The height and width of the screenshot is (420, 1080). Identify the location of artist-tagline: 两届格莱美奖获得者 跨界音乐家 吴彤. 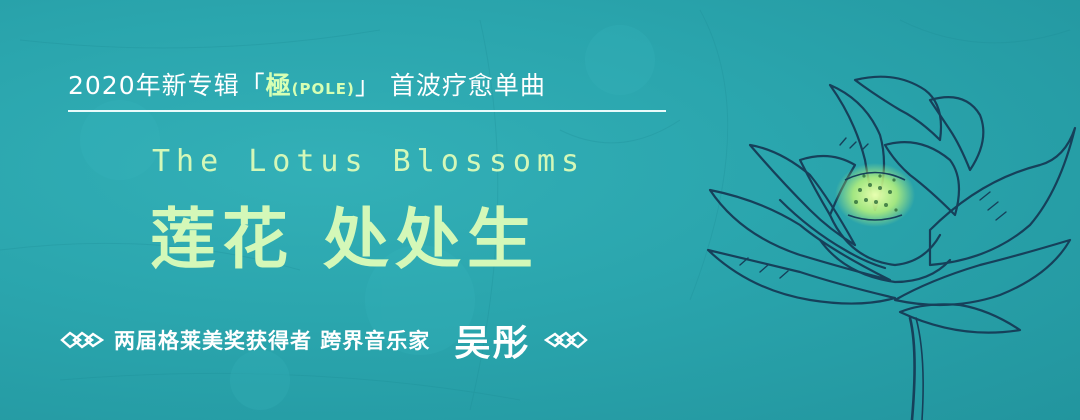
(324, 341).